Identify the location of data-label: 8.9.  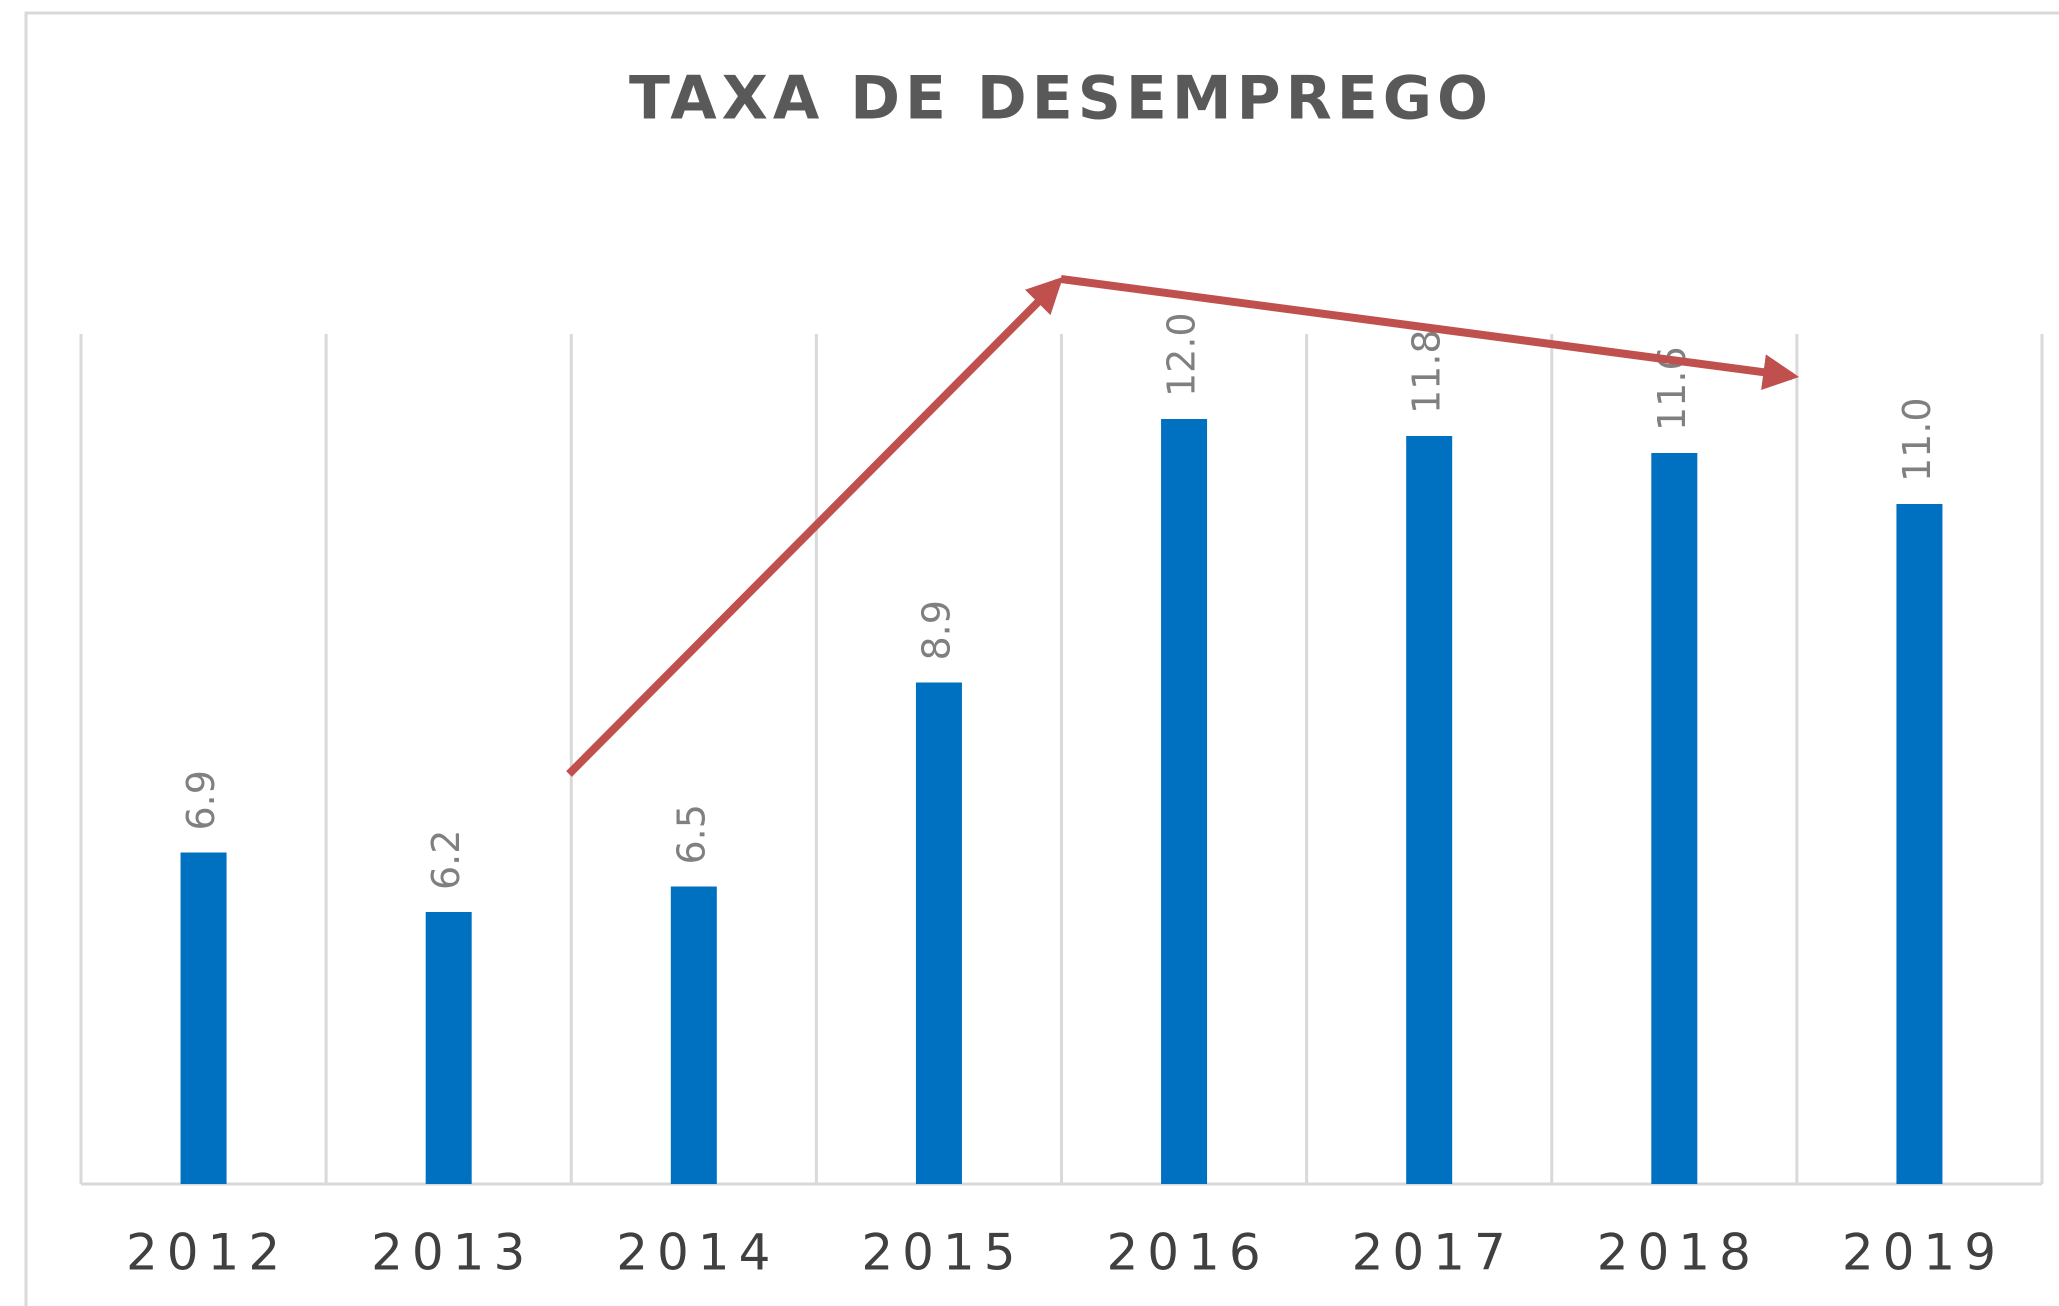
(936, 630).